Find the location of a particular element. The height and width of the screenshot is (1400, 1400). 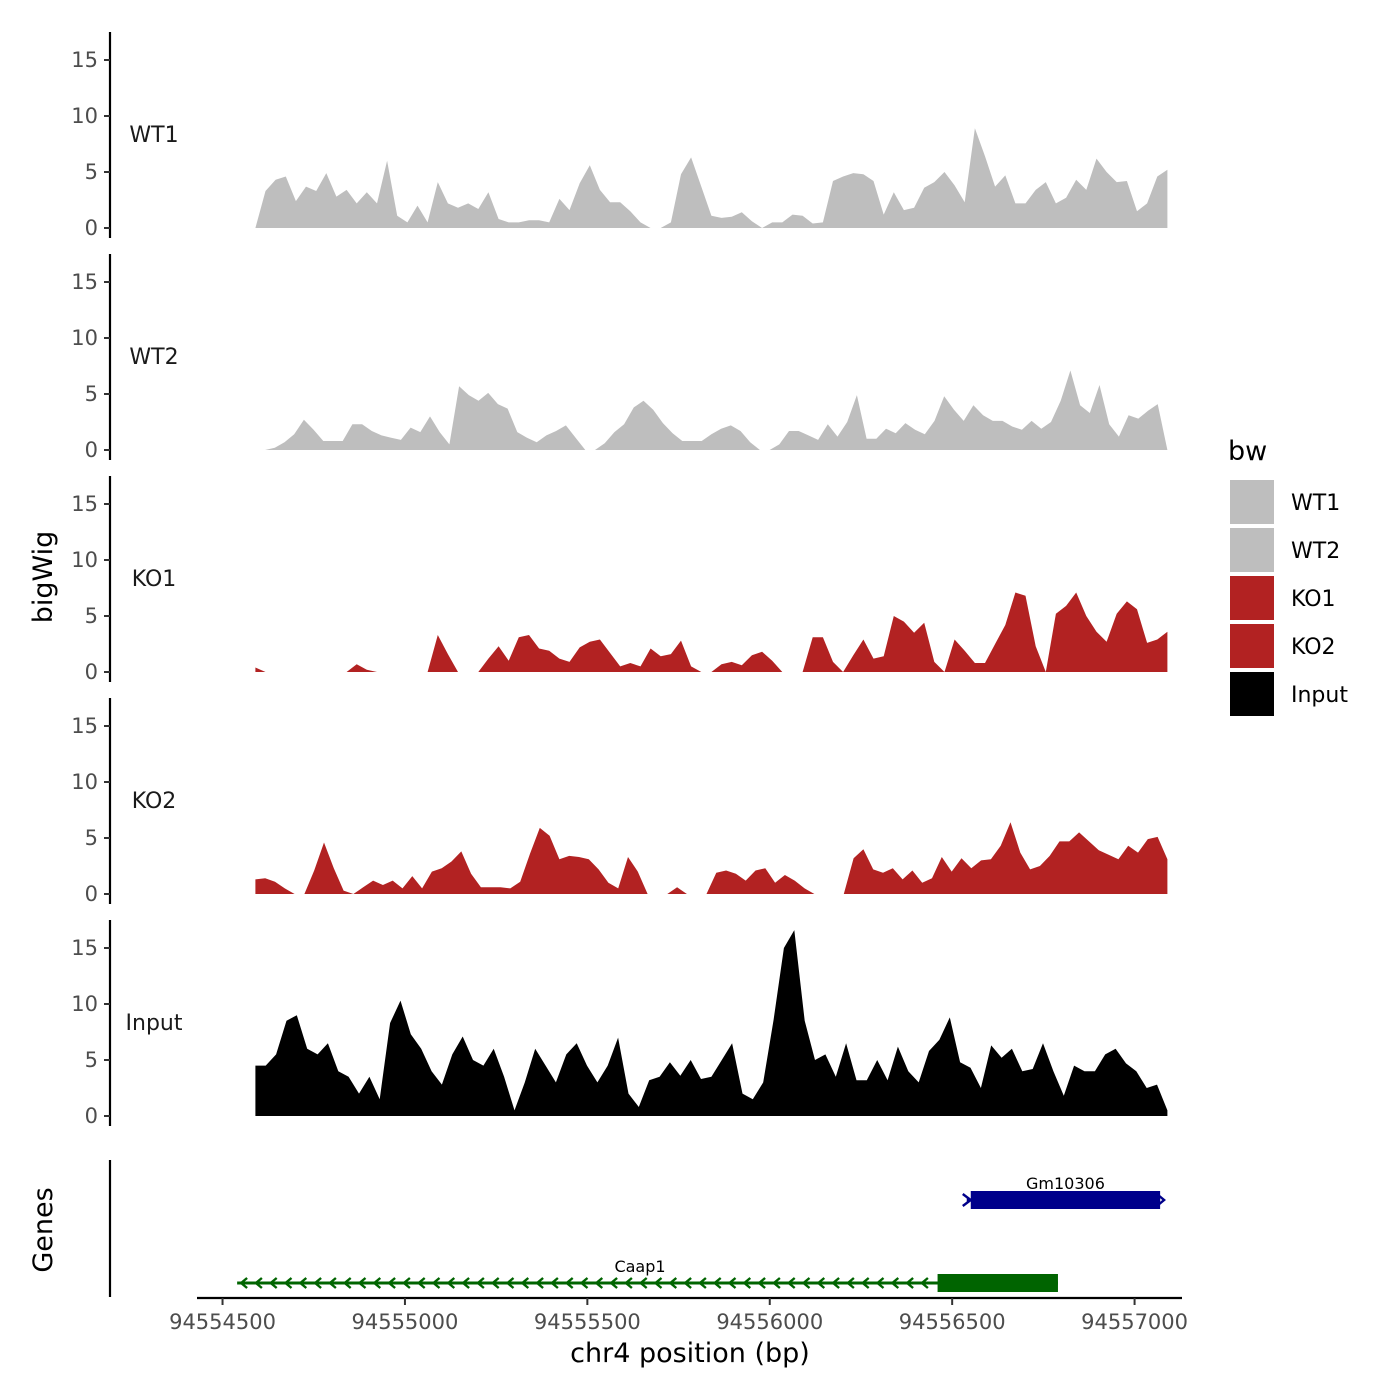

x-tick-label: 94555000 is located at coordinates (404, 1322).